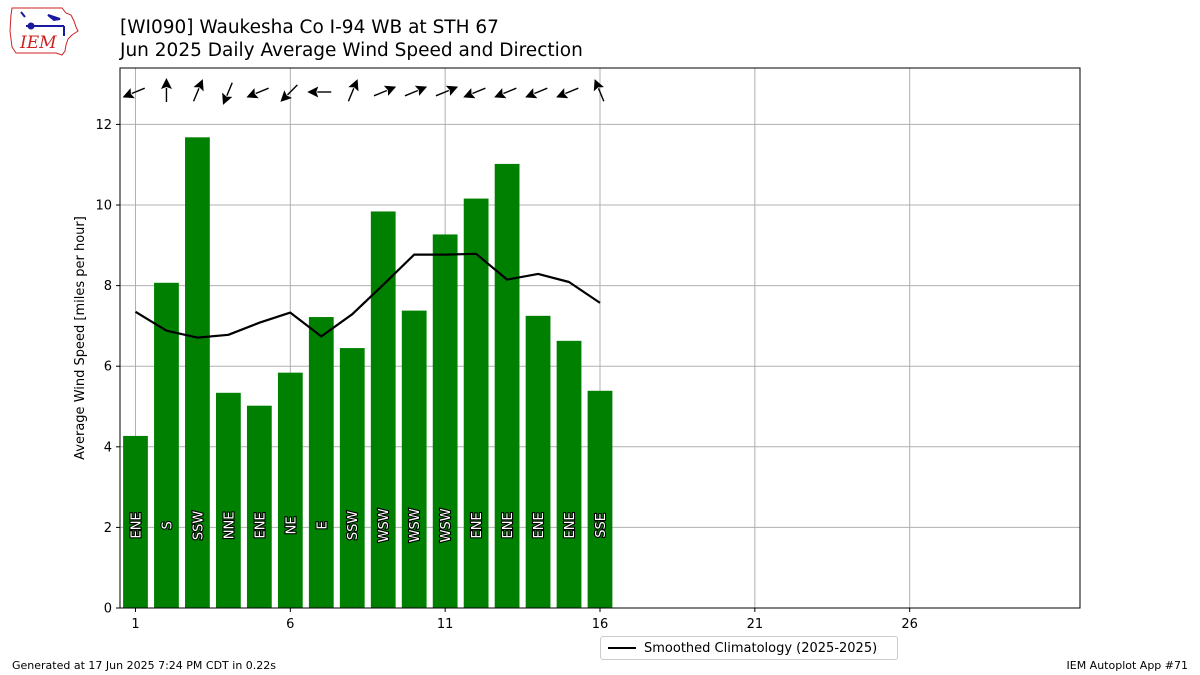 This screenshot has width=1200, height=675. Describe the element at coordinates (108, 528) in the screenshot. I see `y-tick-label: 2` at that location.